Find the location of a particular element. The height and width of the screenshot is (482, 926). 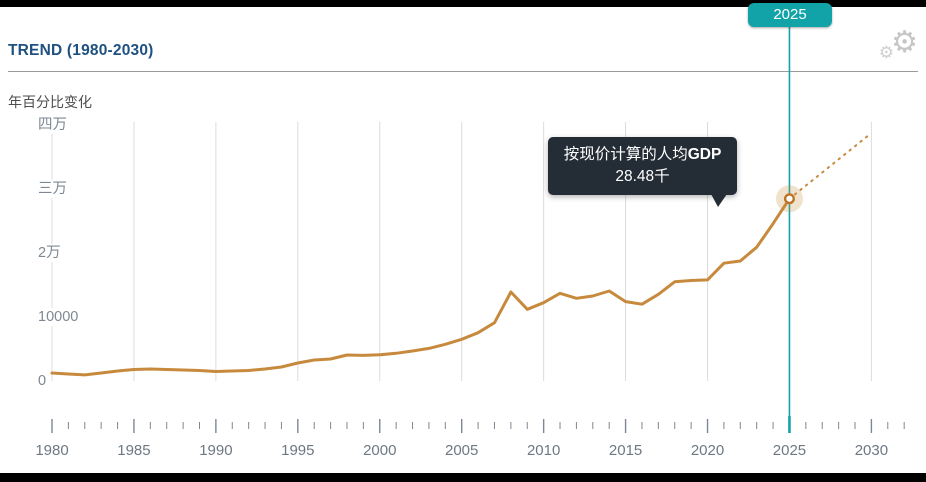

bottom-black-bar is located at coordinates (463, 477).